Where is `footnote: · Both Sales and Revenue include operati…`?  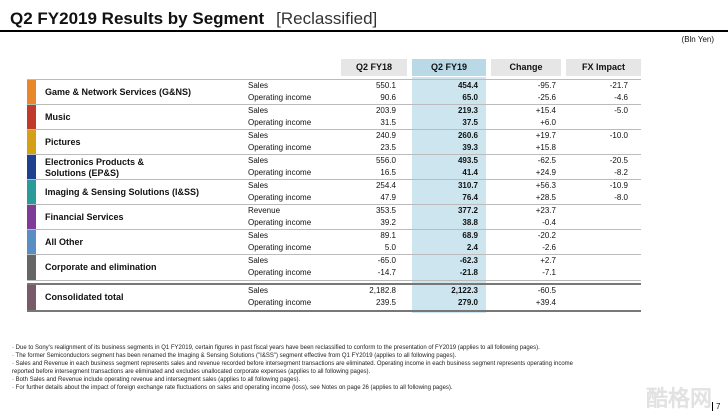 footnote: · Both Sales and Revenue include operati… is located at coordinates (156, 380).